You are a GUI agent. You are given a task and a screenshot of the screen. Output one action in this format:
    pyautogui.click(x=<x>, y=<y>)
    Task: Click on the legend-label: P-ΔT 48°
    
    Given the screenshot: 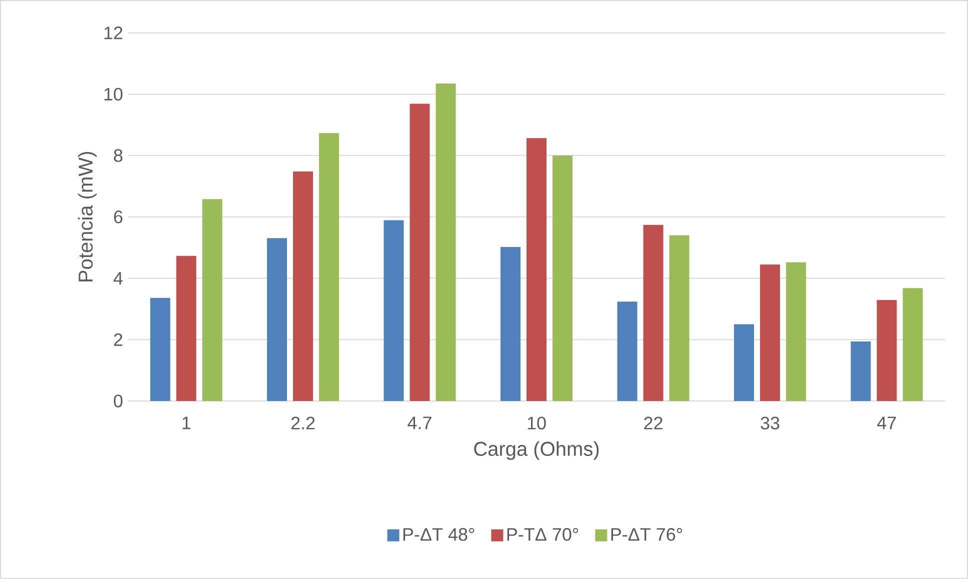 What is the action you would take?
    pyautogui.click(x=438, y=534)
    